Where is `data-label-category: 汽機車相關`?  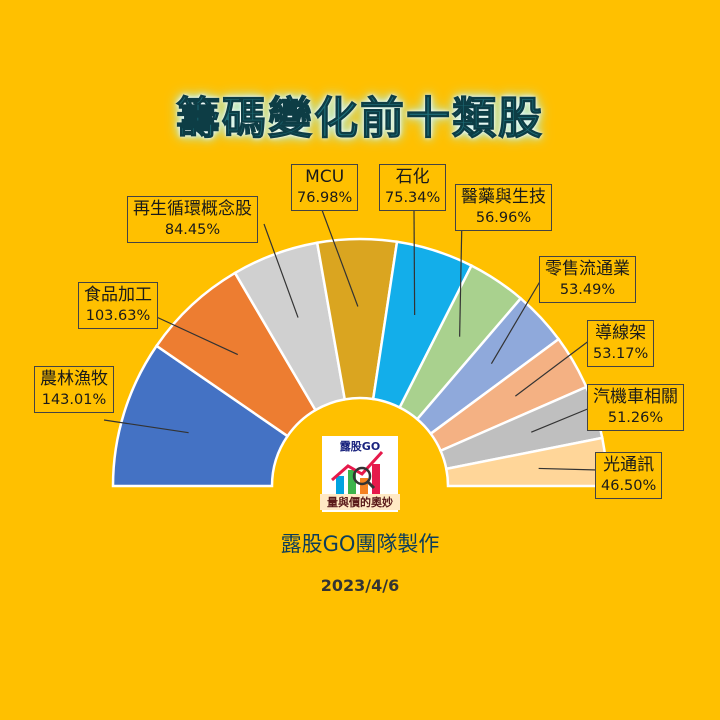
data-label-category: 汽機車相關 is located at coordinates (635, 397).